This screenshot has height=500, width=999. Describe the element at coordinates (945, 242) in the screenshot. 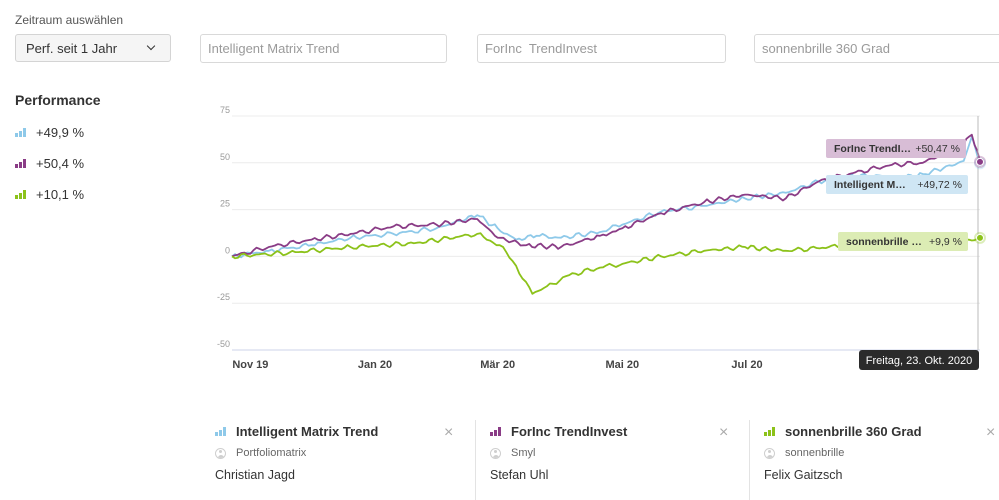

I see `series-flag-value: +9,9 %` at that location.